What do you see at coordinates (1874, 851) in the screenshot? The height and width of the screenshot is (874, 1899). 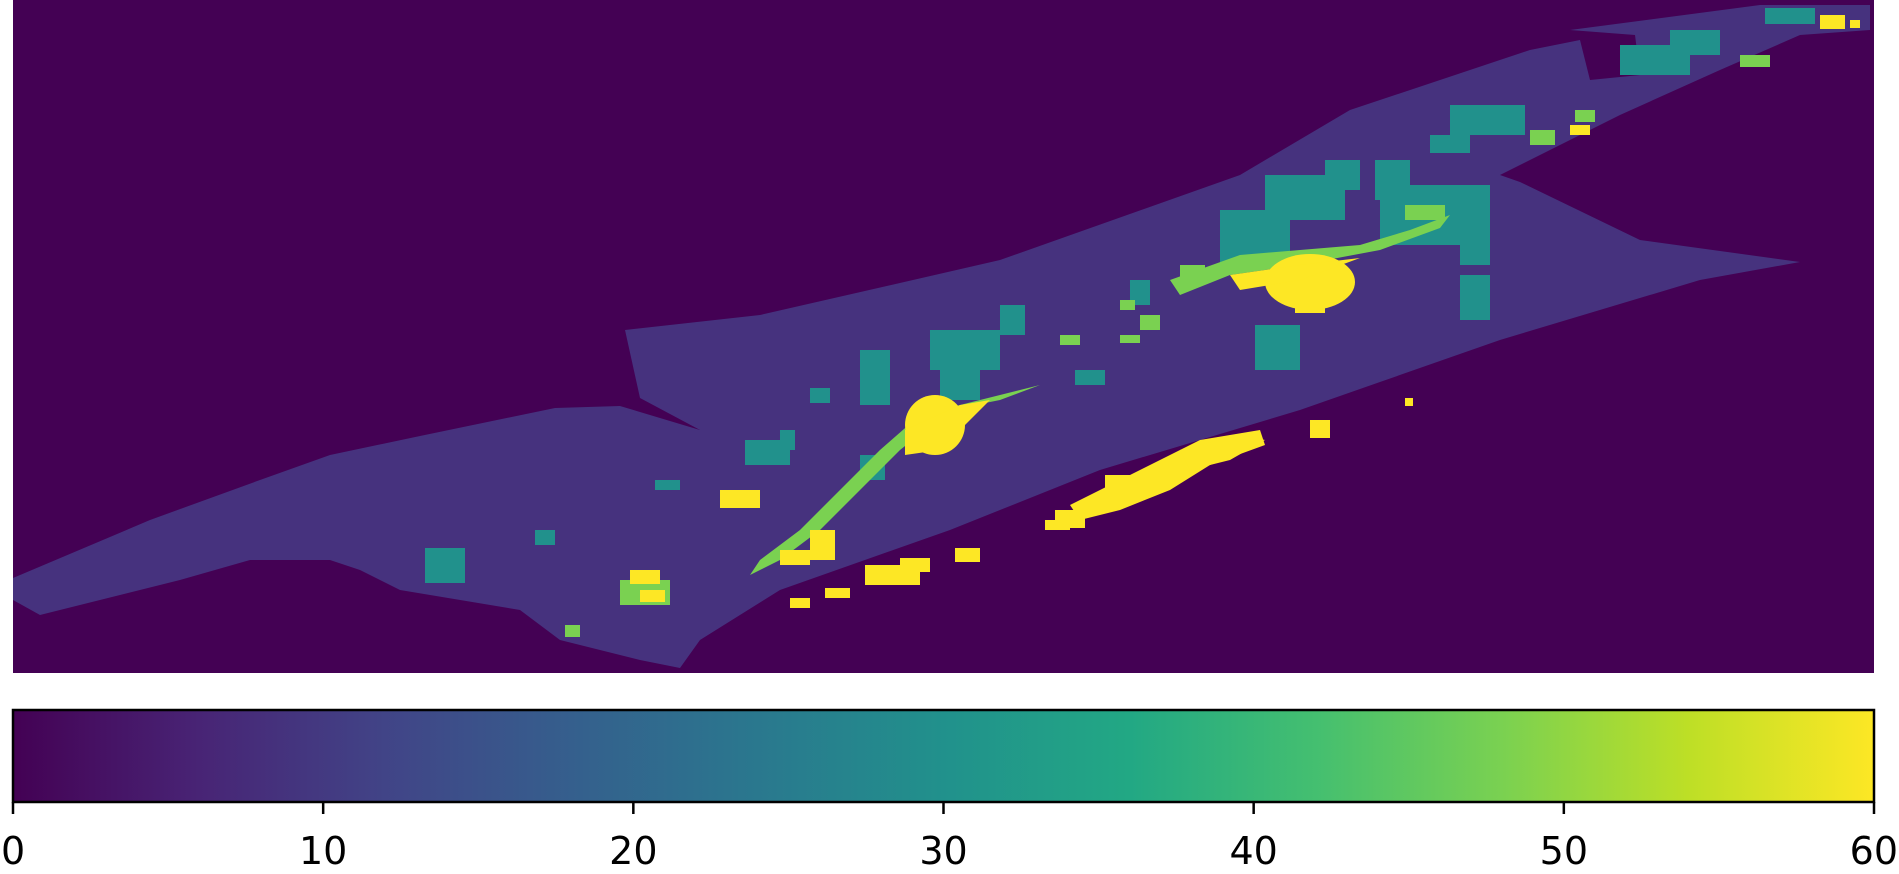 I see `colorbar-tick-label: 60` at bounding box center [1874, 851].